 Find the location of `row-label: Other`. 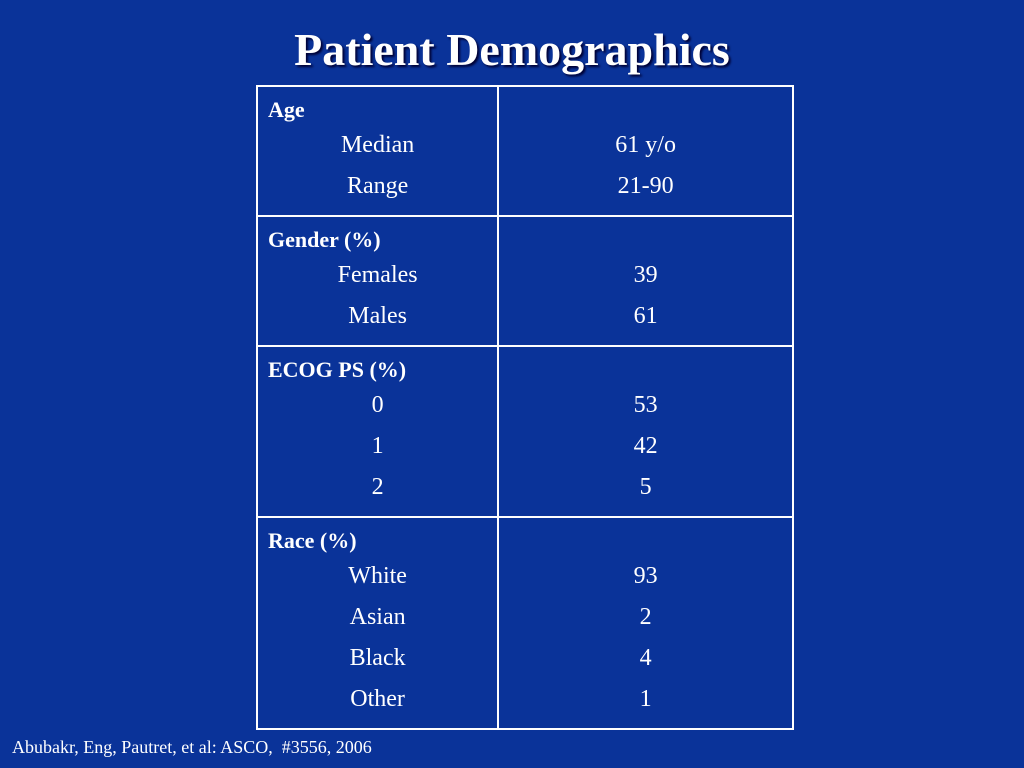

row-label: Other is located at coordinates (377, 699).